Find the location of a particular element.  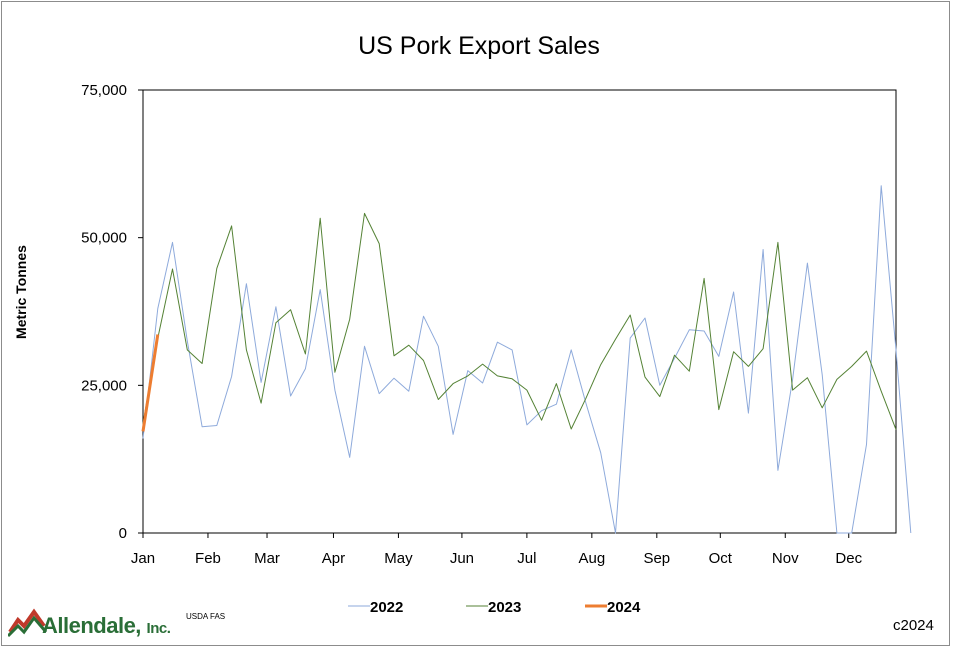

x-tick-label: Jul is located at coordinates (526, 558).